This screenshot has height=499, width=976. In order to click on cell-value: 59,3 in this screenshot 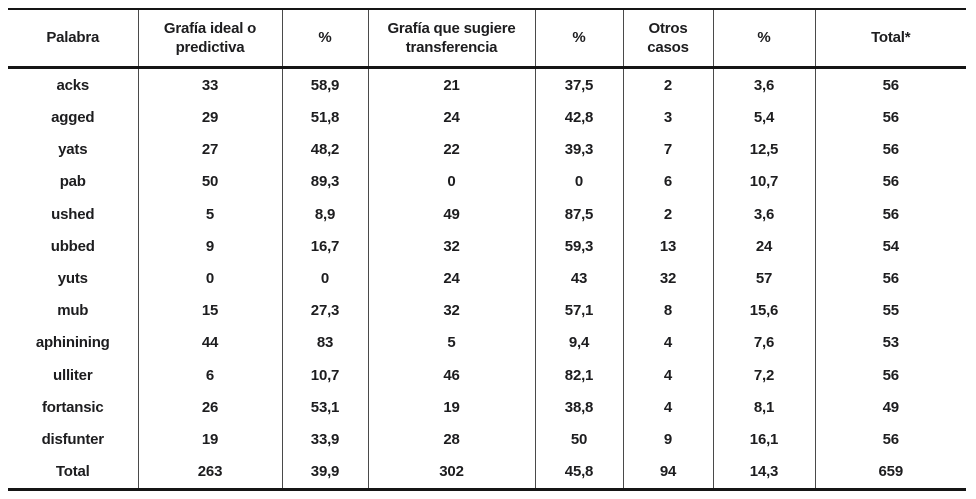, I will do `click(578, 246)`.